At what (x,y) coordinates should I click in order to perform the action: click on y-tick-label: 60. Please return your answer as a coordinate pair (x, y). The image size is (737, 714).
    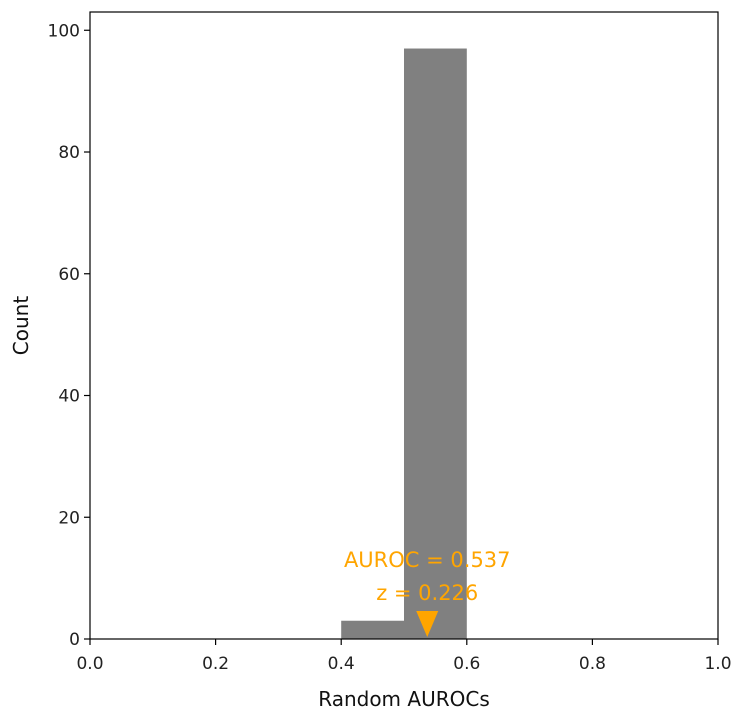
    Looking at the image, I should click on (69, 275).